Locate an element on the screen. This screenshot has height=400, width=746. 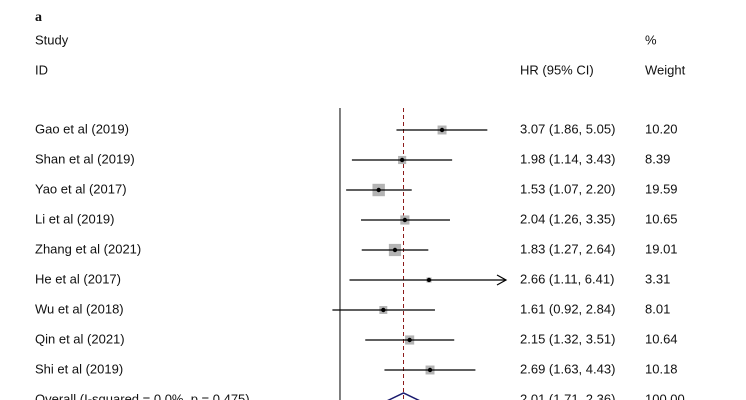
study-name: Gao et al (2019) is located at coordinates (82, 128).